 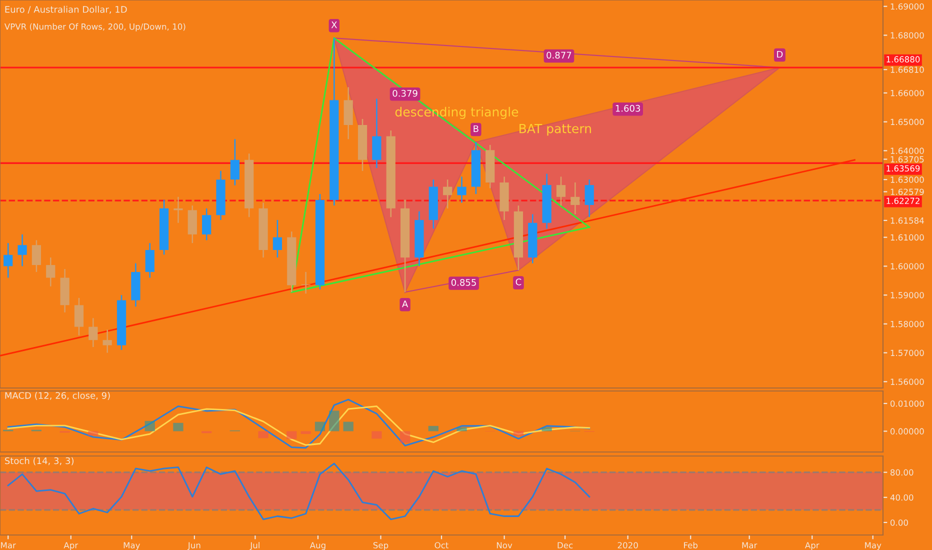 What do you see at coordinates (463, 282) in the screenshot?
I see `annotation: 0.855` at bounding box center [463, 282].